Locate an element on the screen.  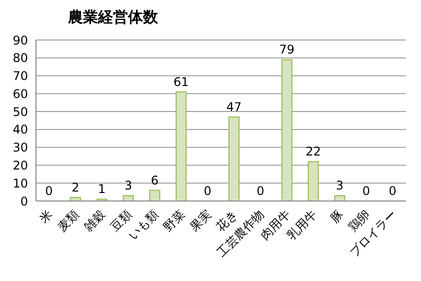
x-tick-label: 麦類 is located at coordinates (68, 220).